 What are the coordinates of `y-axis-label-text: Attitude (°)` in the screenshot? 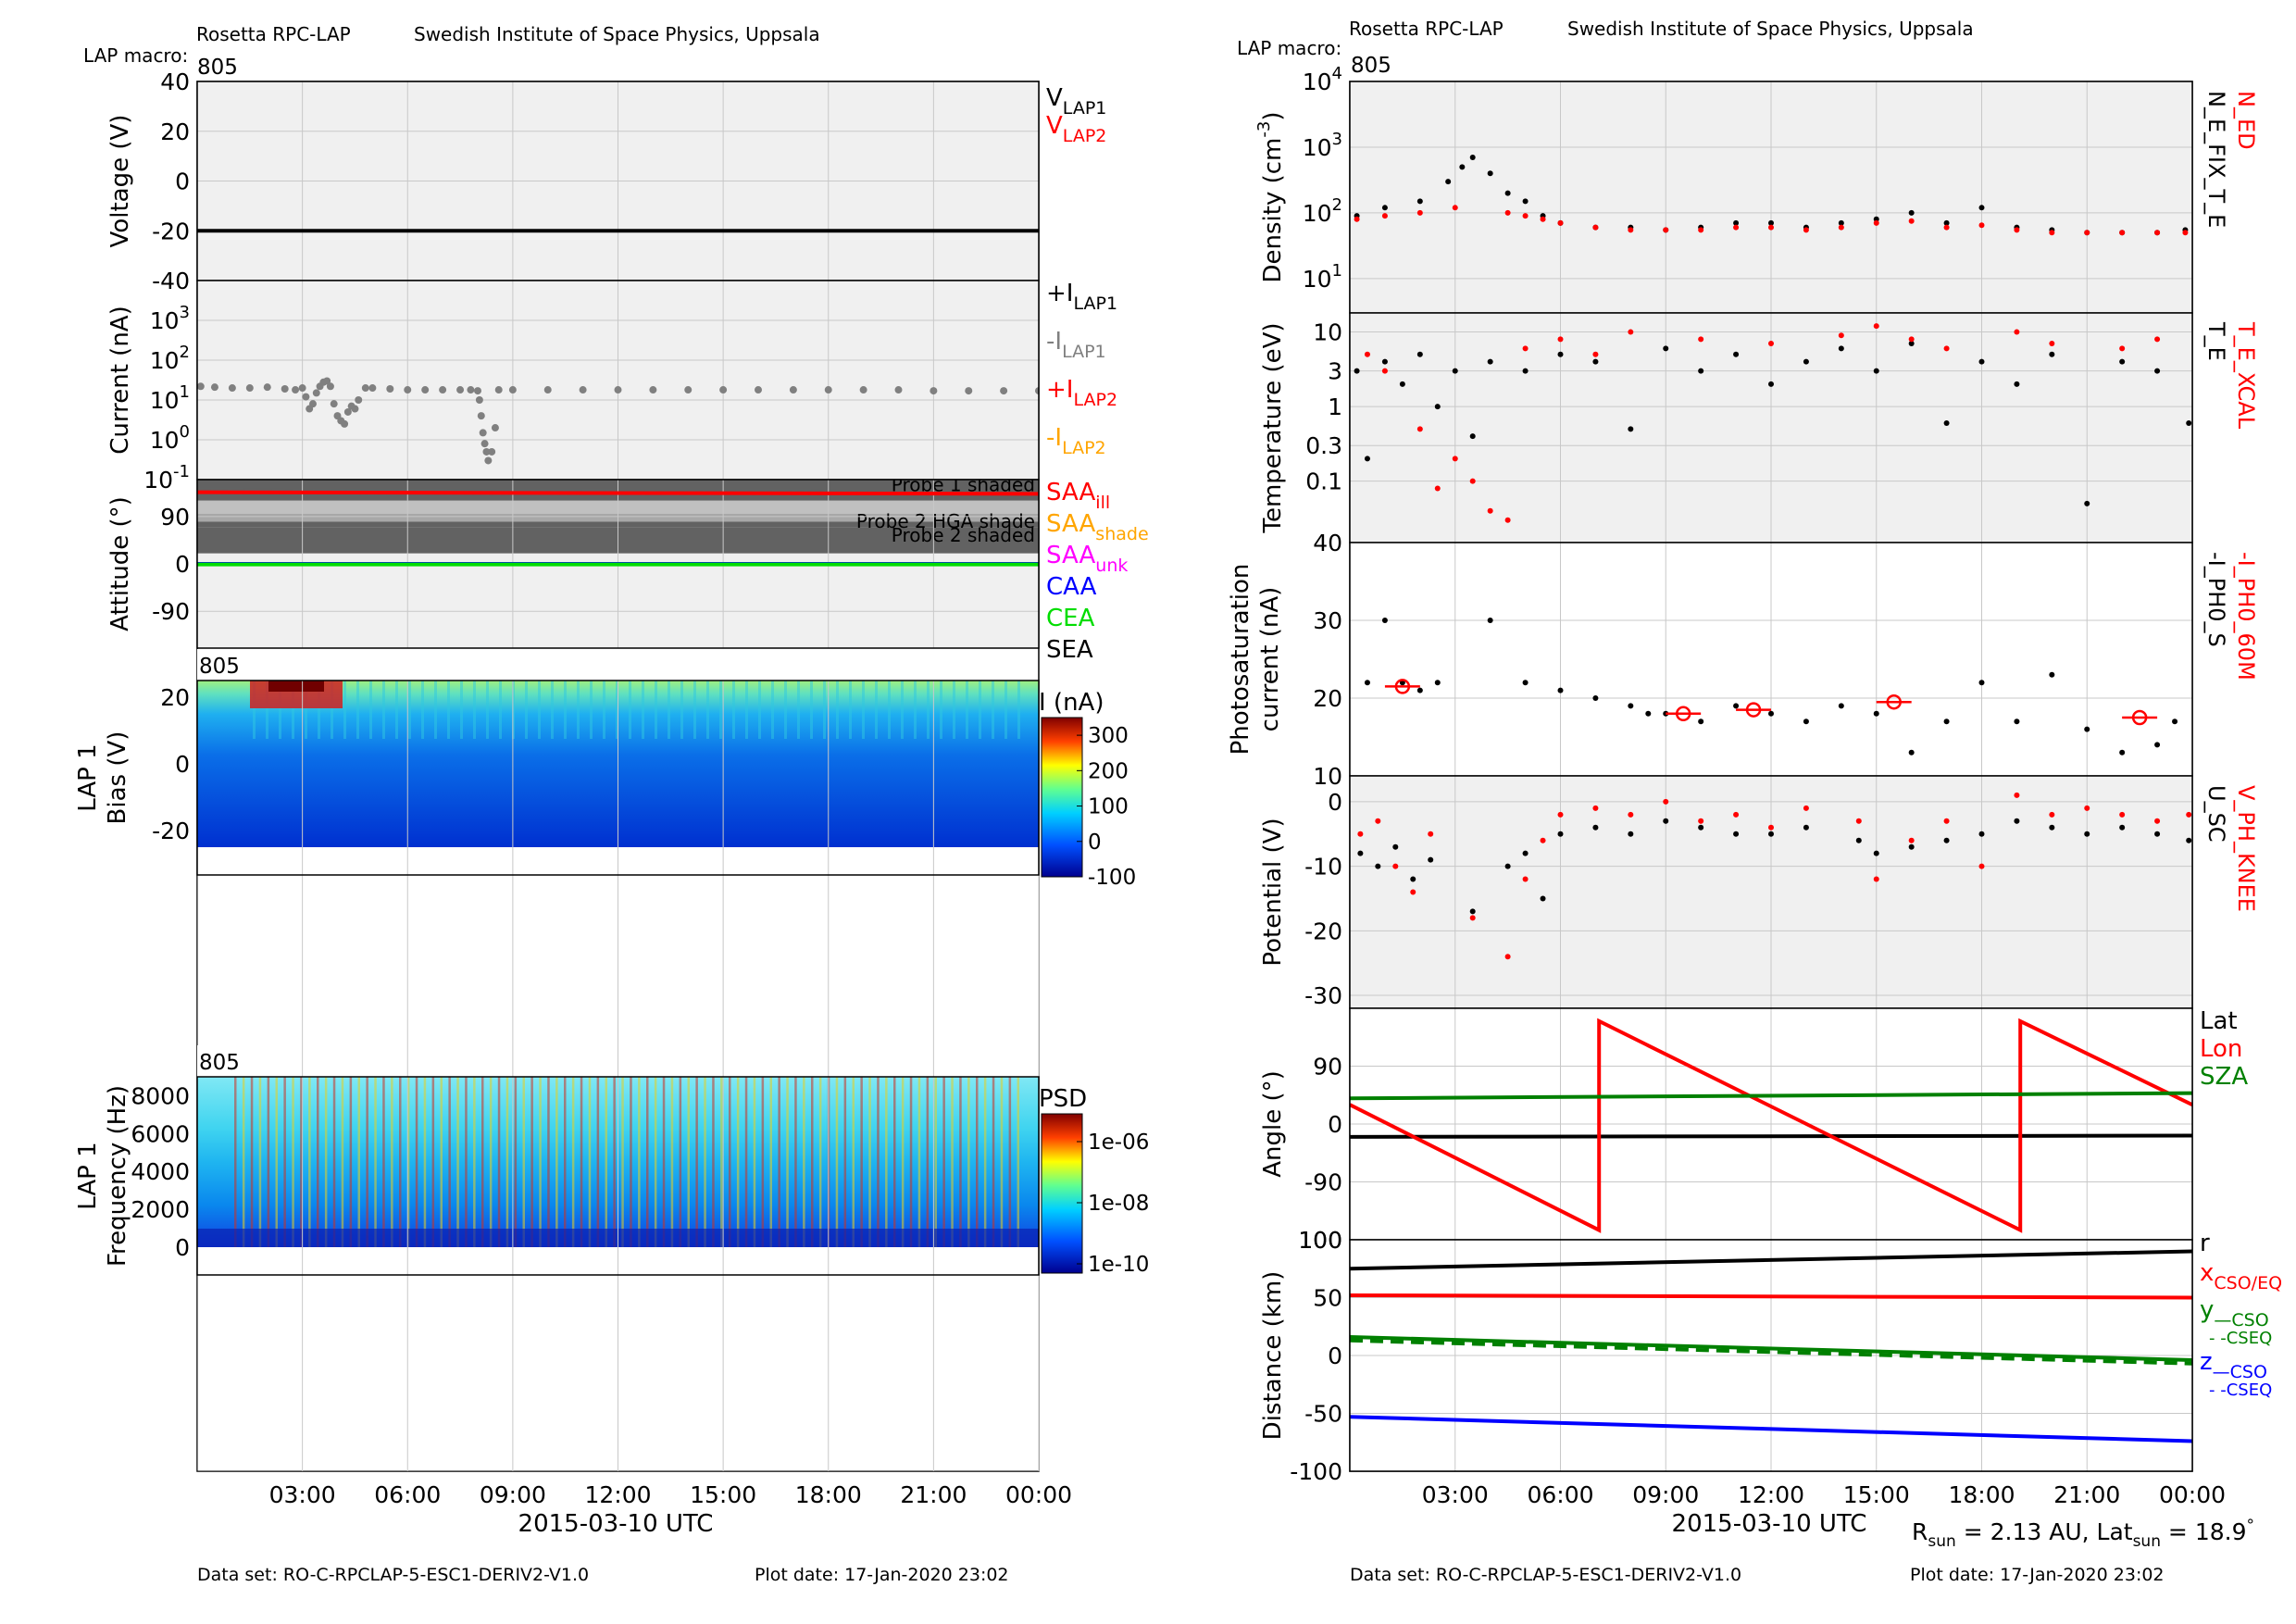 It's located at (120, 563).